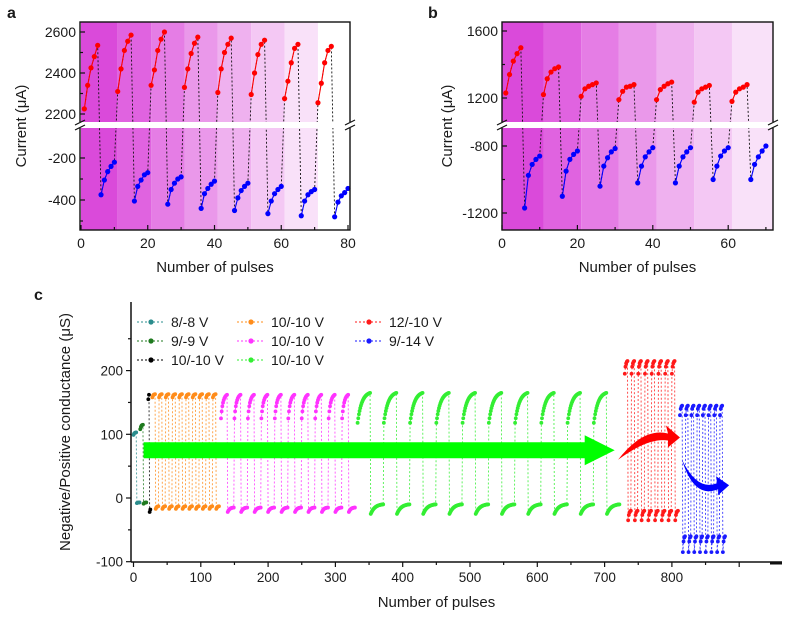  I want to click on legend-marker-icon, so click(251, 360).